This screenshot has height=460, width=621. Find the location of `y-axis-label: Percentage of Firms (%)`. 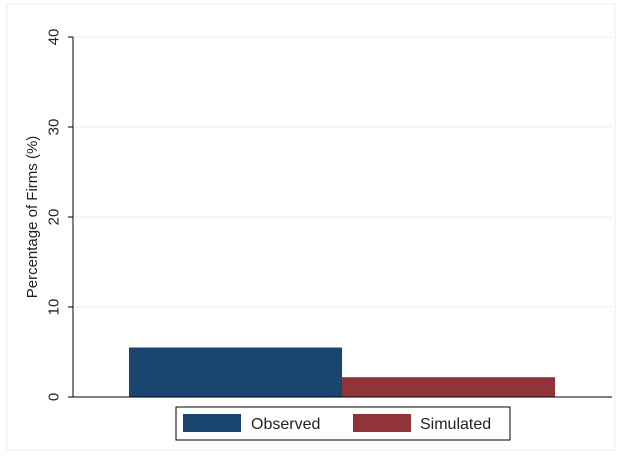

y-axis-label: Percentage of Firms (%) is located at coordinates (32, 217).